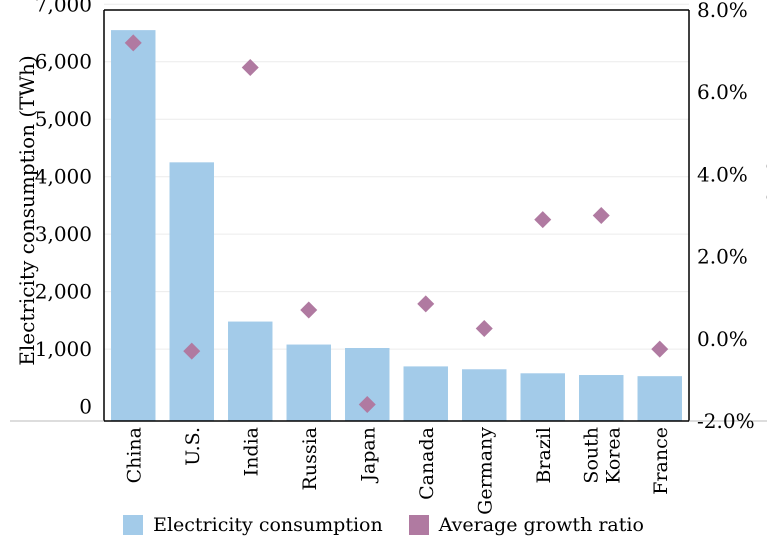  I want to click on legend-item-consumption: Electricity consumption, so click(253, 525).